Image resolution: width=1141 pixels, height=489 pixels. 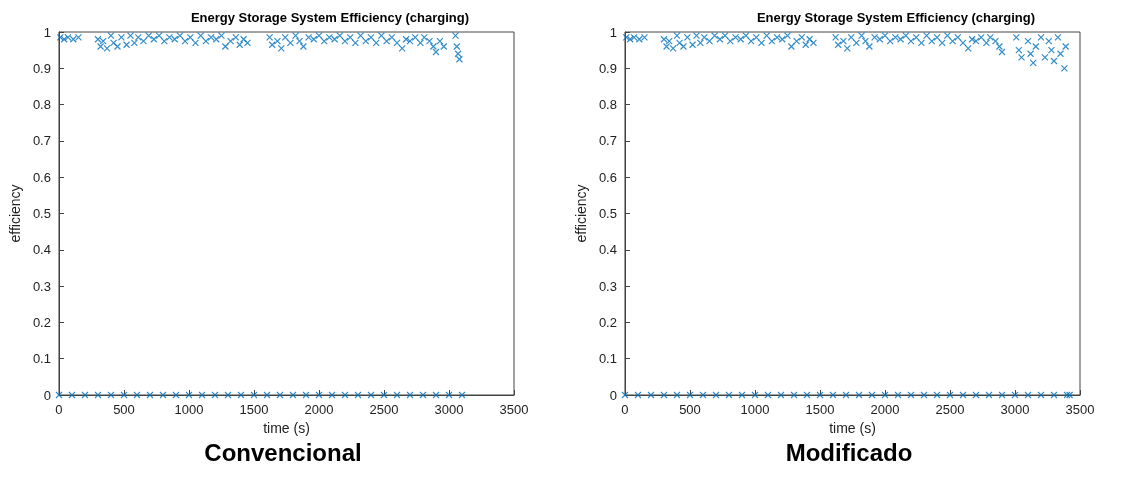 What do you see at coordinates (849, 452) in the screenshot?
I see `text: Modificado` at bounding box center [849, 452].